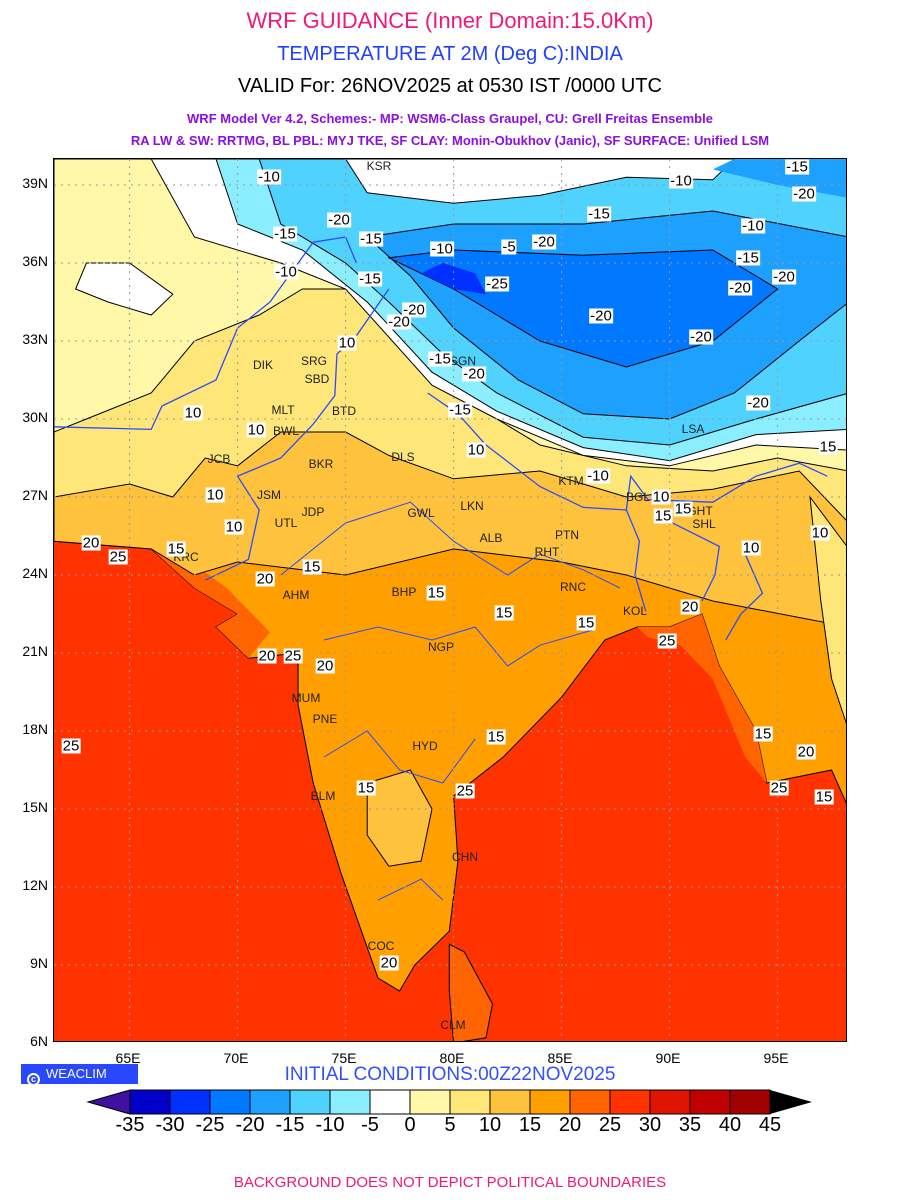 The image size is (900, 1200). I want to click on longitude-tick-label: 95E, so click(776, 1058).